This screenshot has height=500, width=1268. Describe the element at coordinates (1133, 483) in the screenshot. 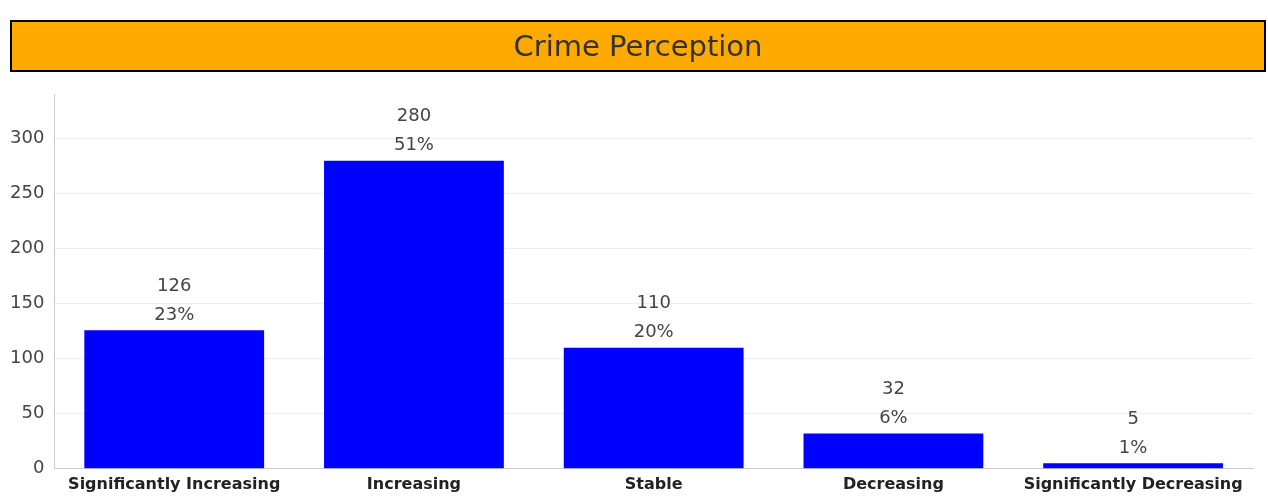

I see `x-tick-label: Significantly Decreasing` at that location.